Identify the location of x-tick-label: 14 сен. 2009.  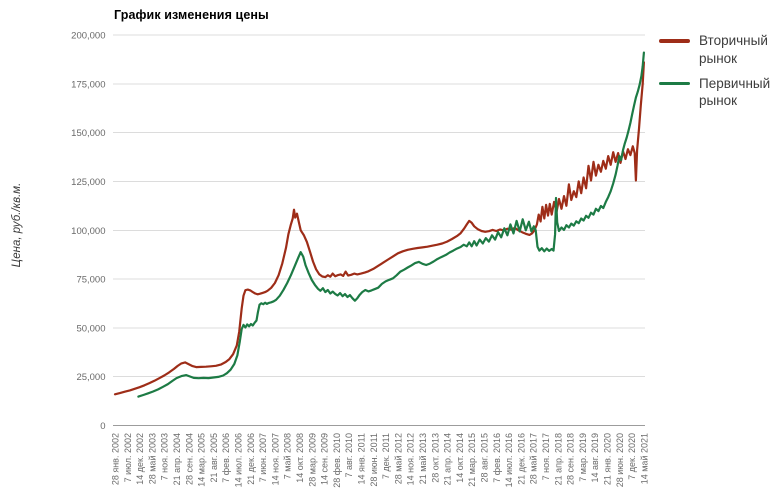
(325, 459).